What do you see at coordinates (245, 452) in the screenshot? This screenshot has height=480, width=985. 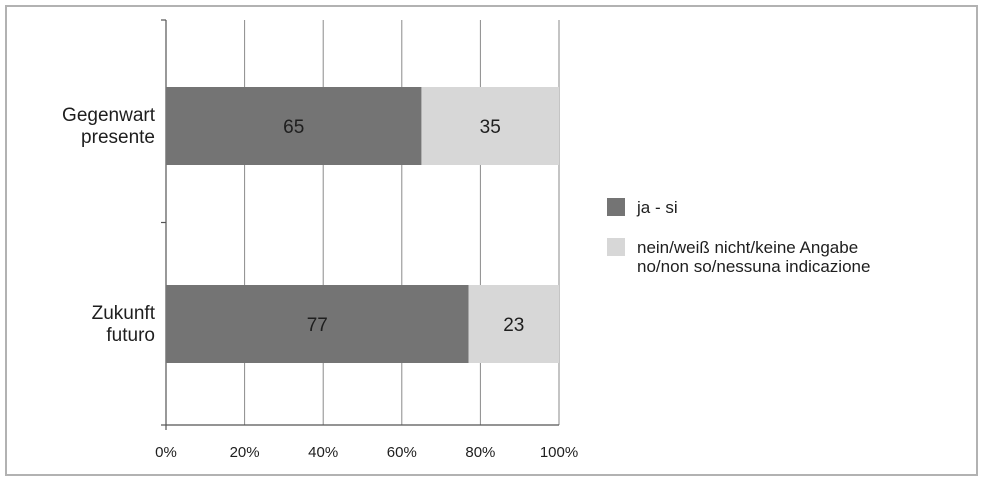 I see `x-tick-label: 20%` at bounding box center [245, 452].